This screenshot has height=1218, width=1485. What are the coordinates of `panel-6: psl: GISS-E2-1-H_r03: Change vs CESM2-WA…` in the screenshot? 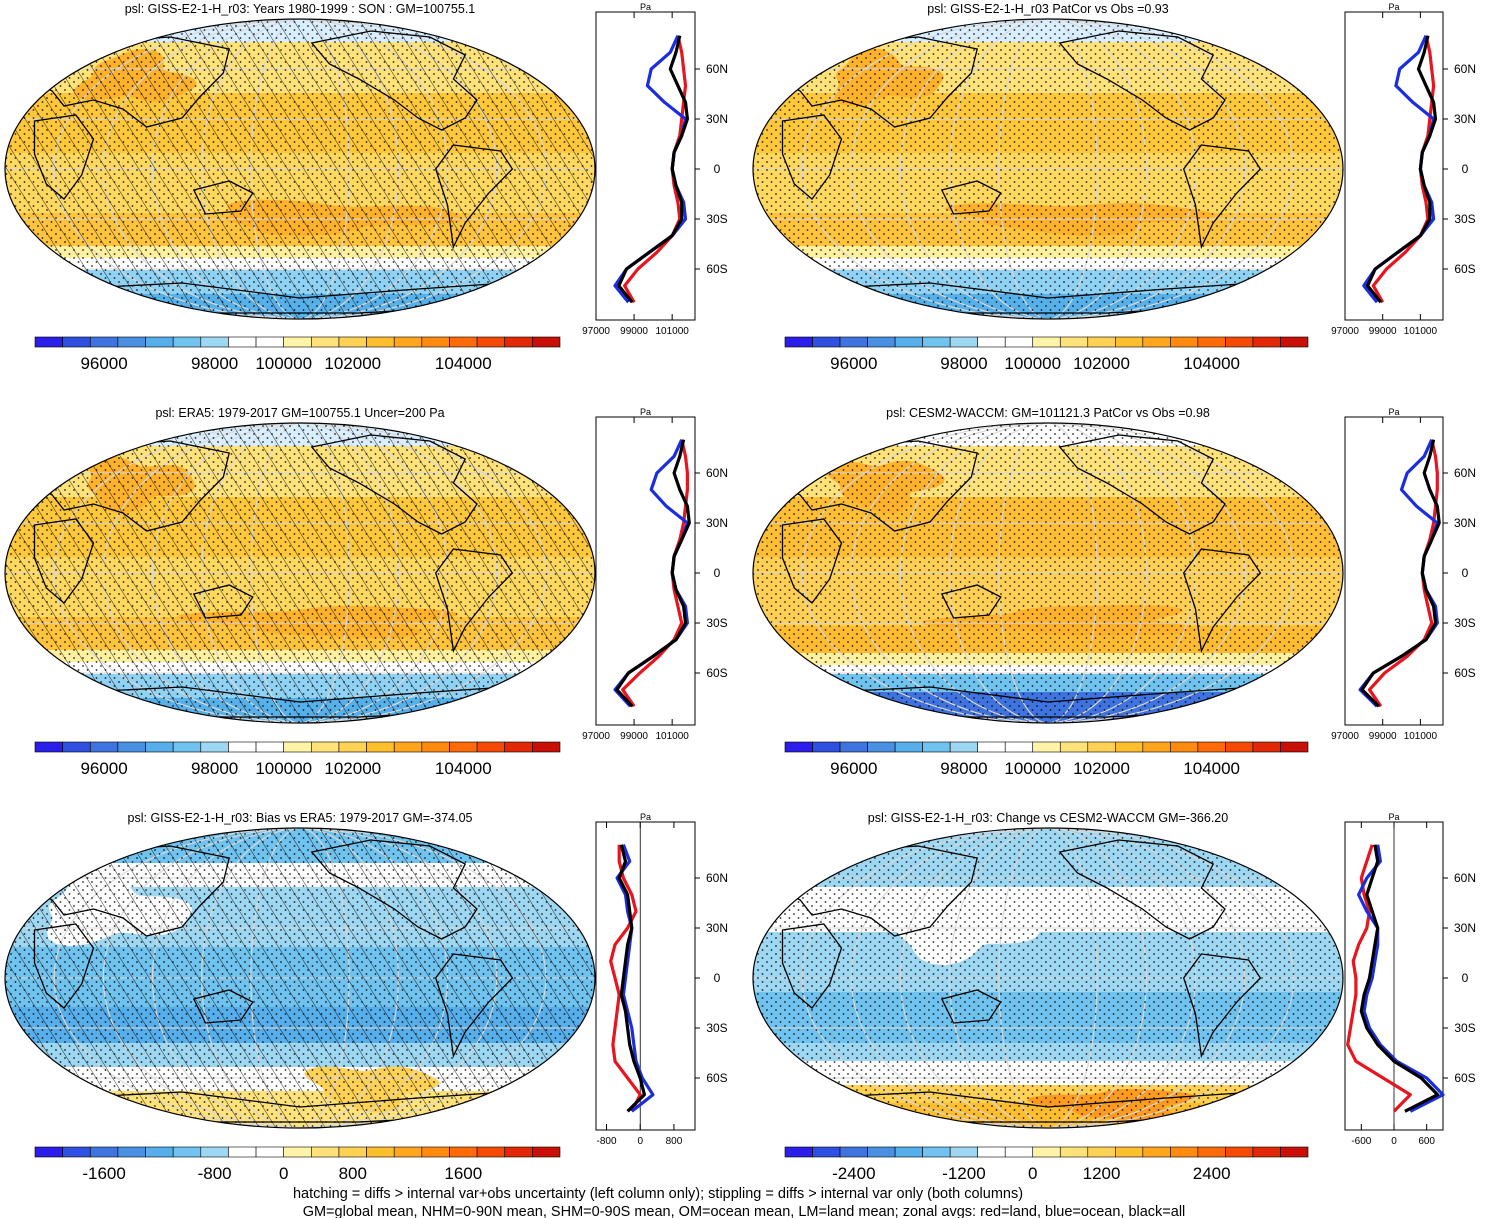 It's located at (1114, 997).